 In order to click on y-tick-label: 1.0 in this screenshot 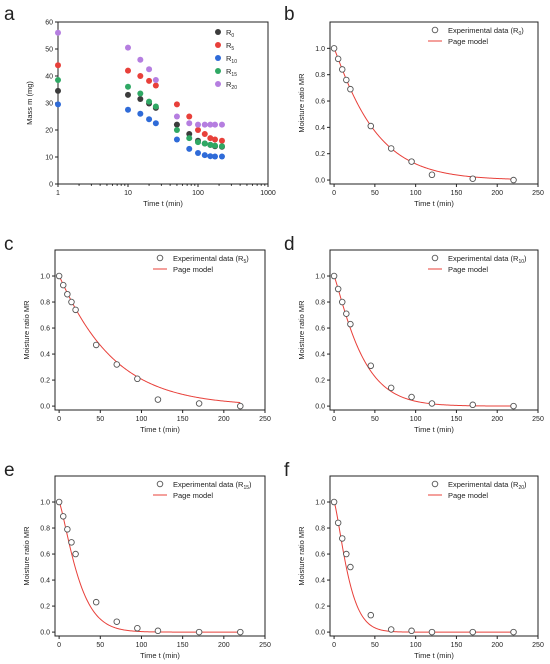, I will do `click(45, 503)`.